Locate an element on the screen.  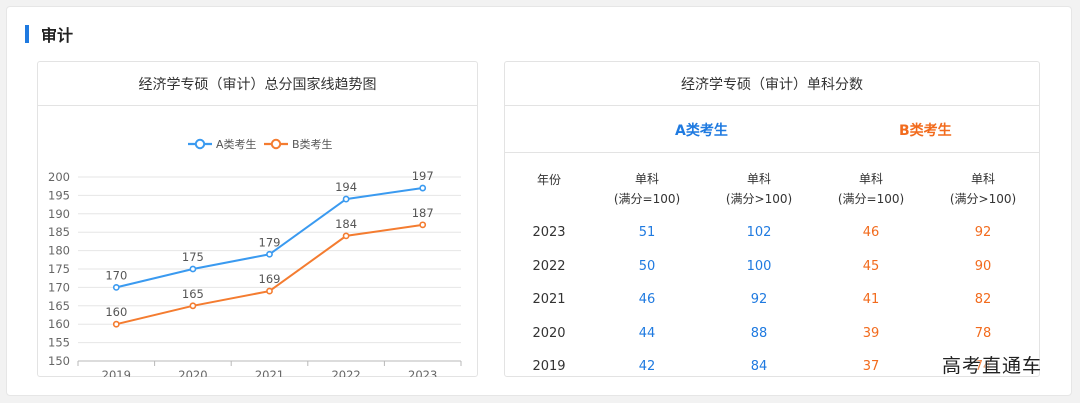
data-label: 170 is located at coordinates (116, 275).